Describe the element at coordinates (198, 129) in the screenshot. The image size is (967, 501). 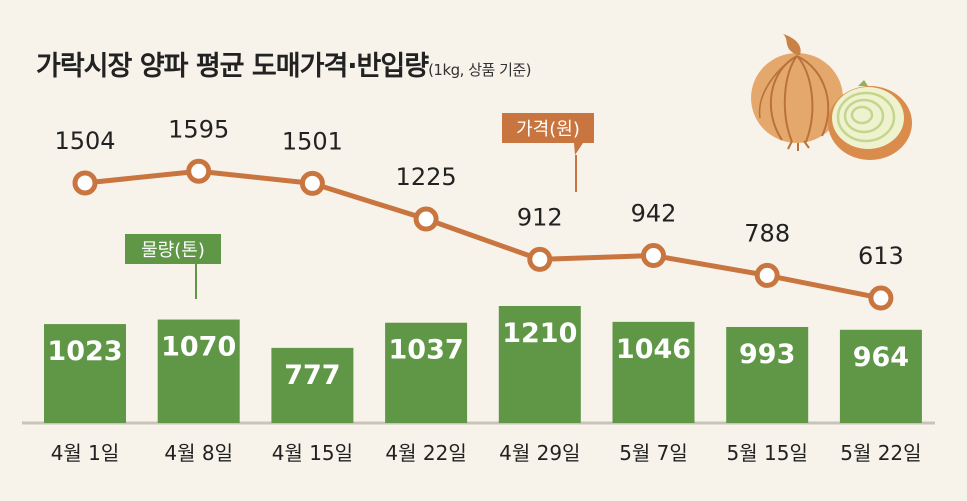
I see `price-value-label: 1595` at that location.